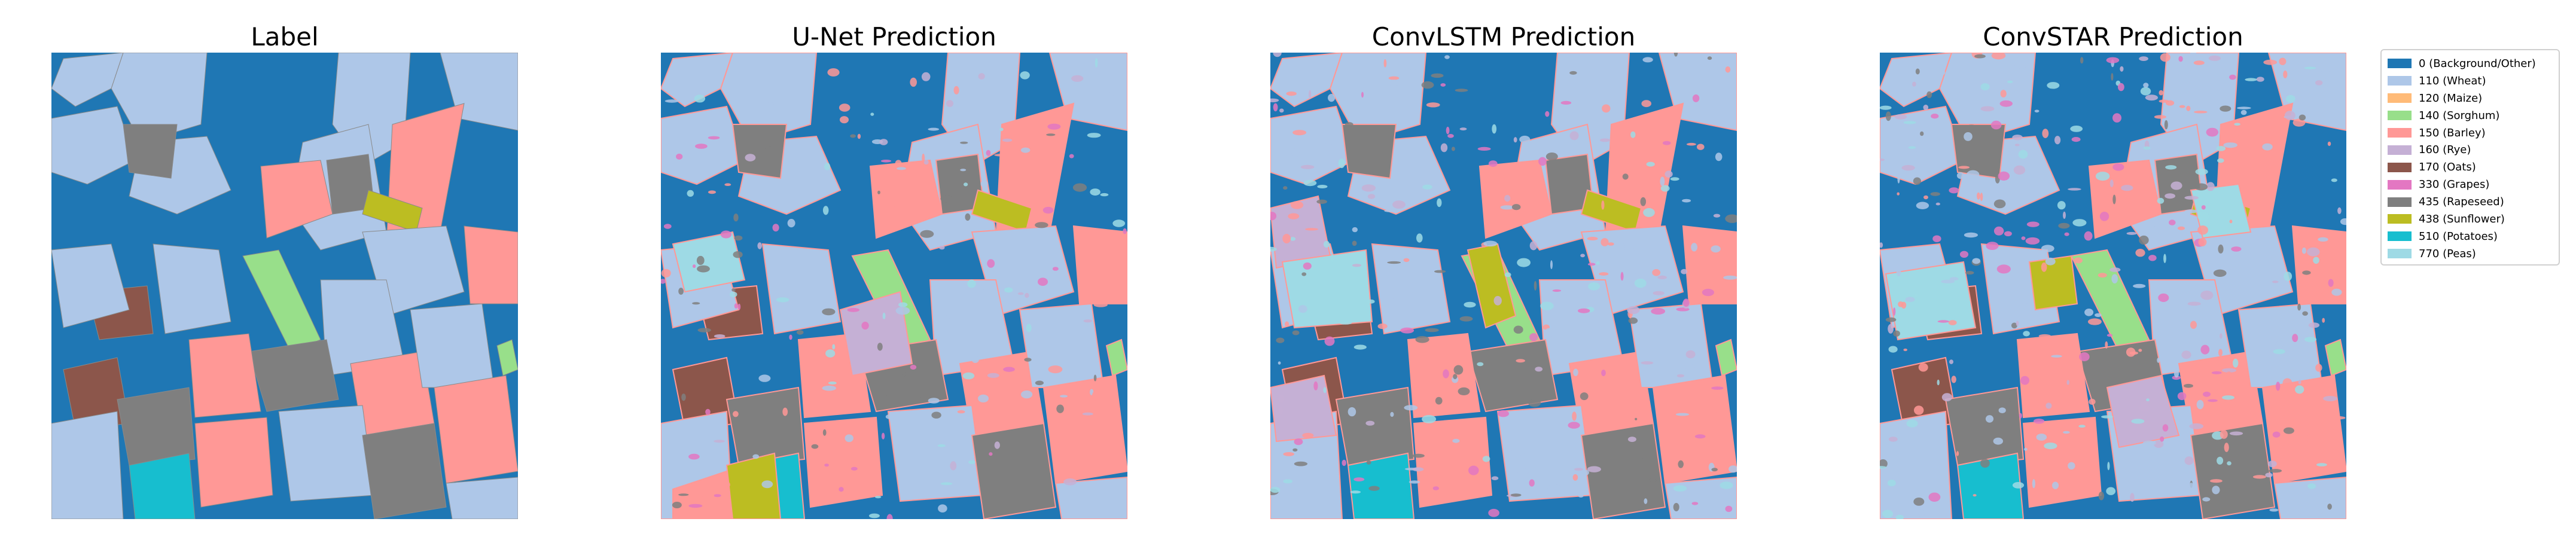  What do you see at coordinates (2455, 184) in the screenshot?
I see `legend-label: 330 (Grapes)` at bounding box center [2455, 184].